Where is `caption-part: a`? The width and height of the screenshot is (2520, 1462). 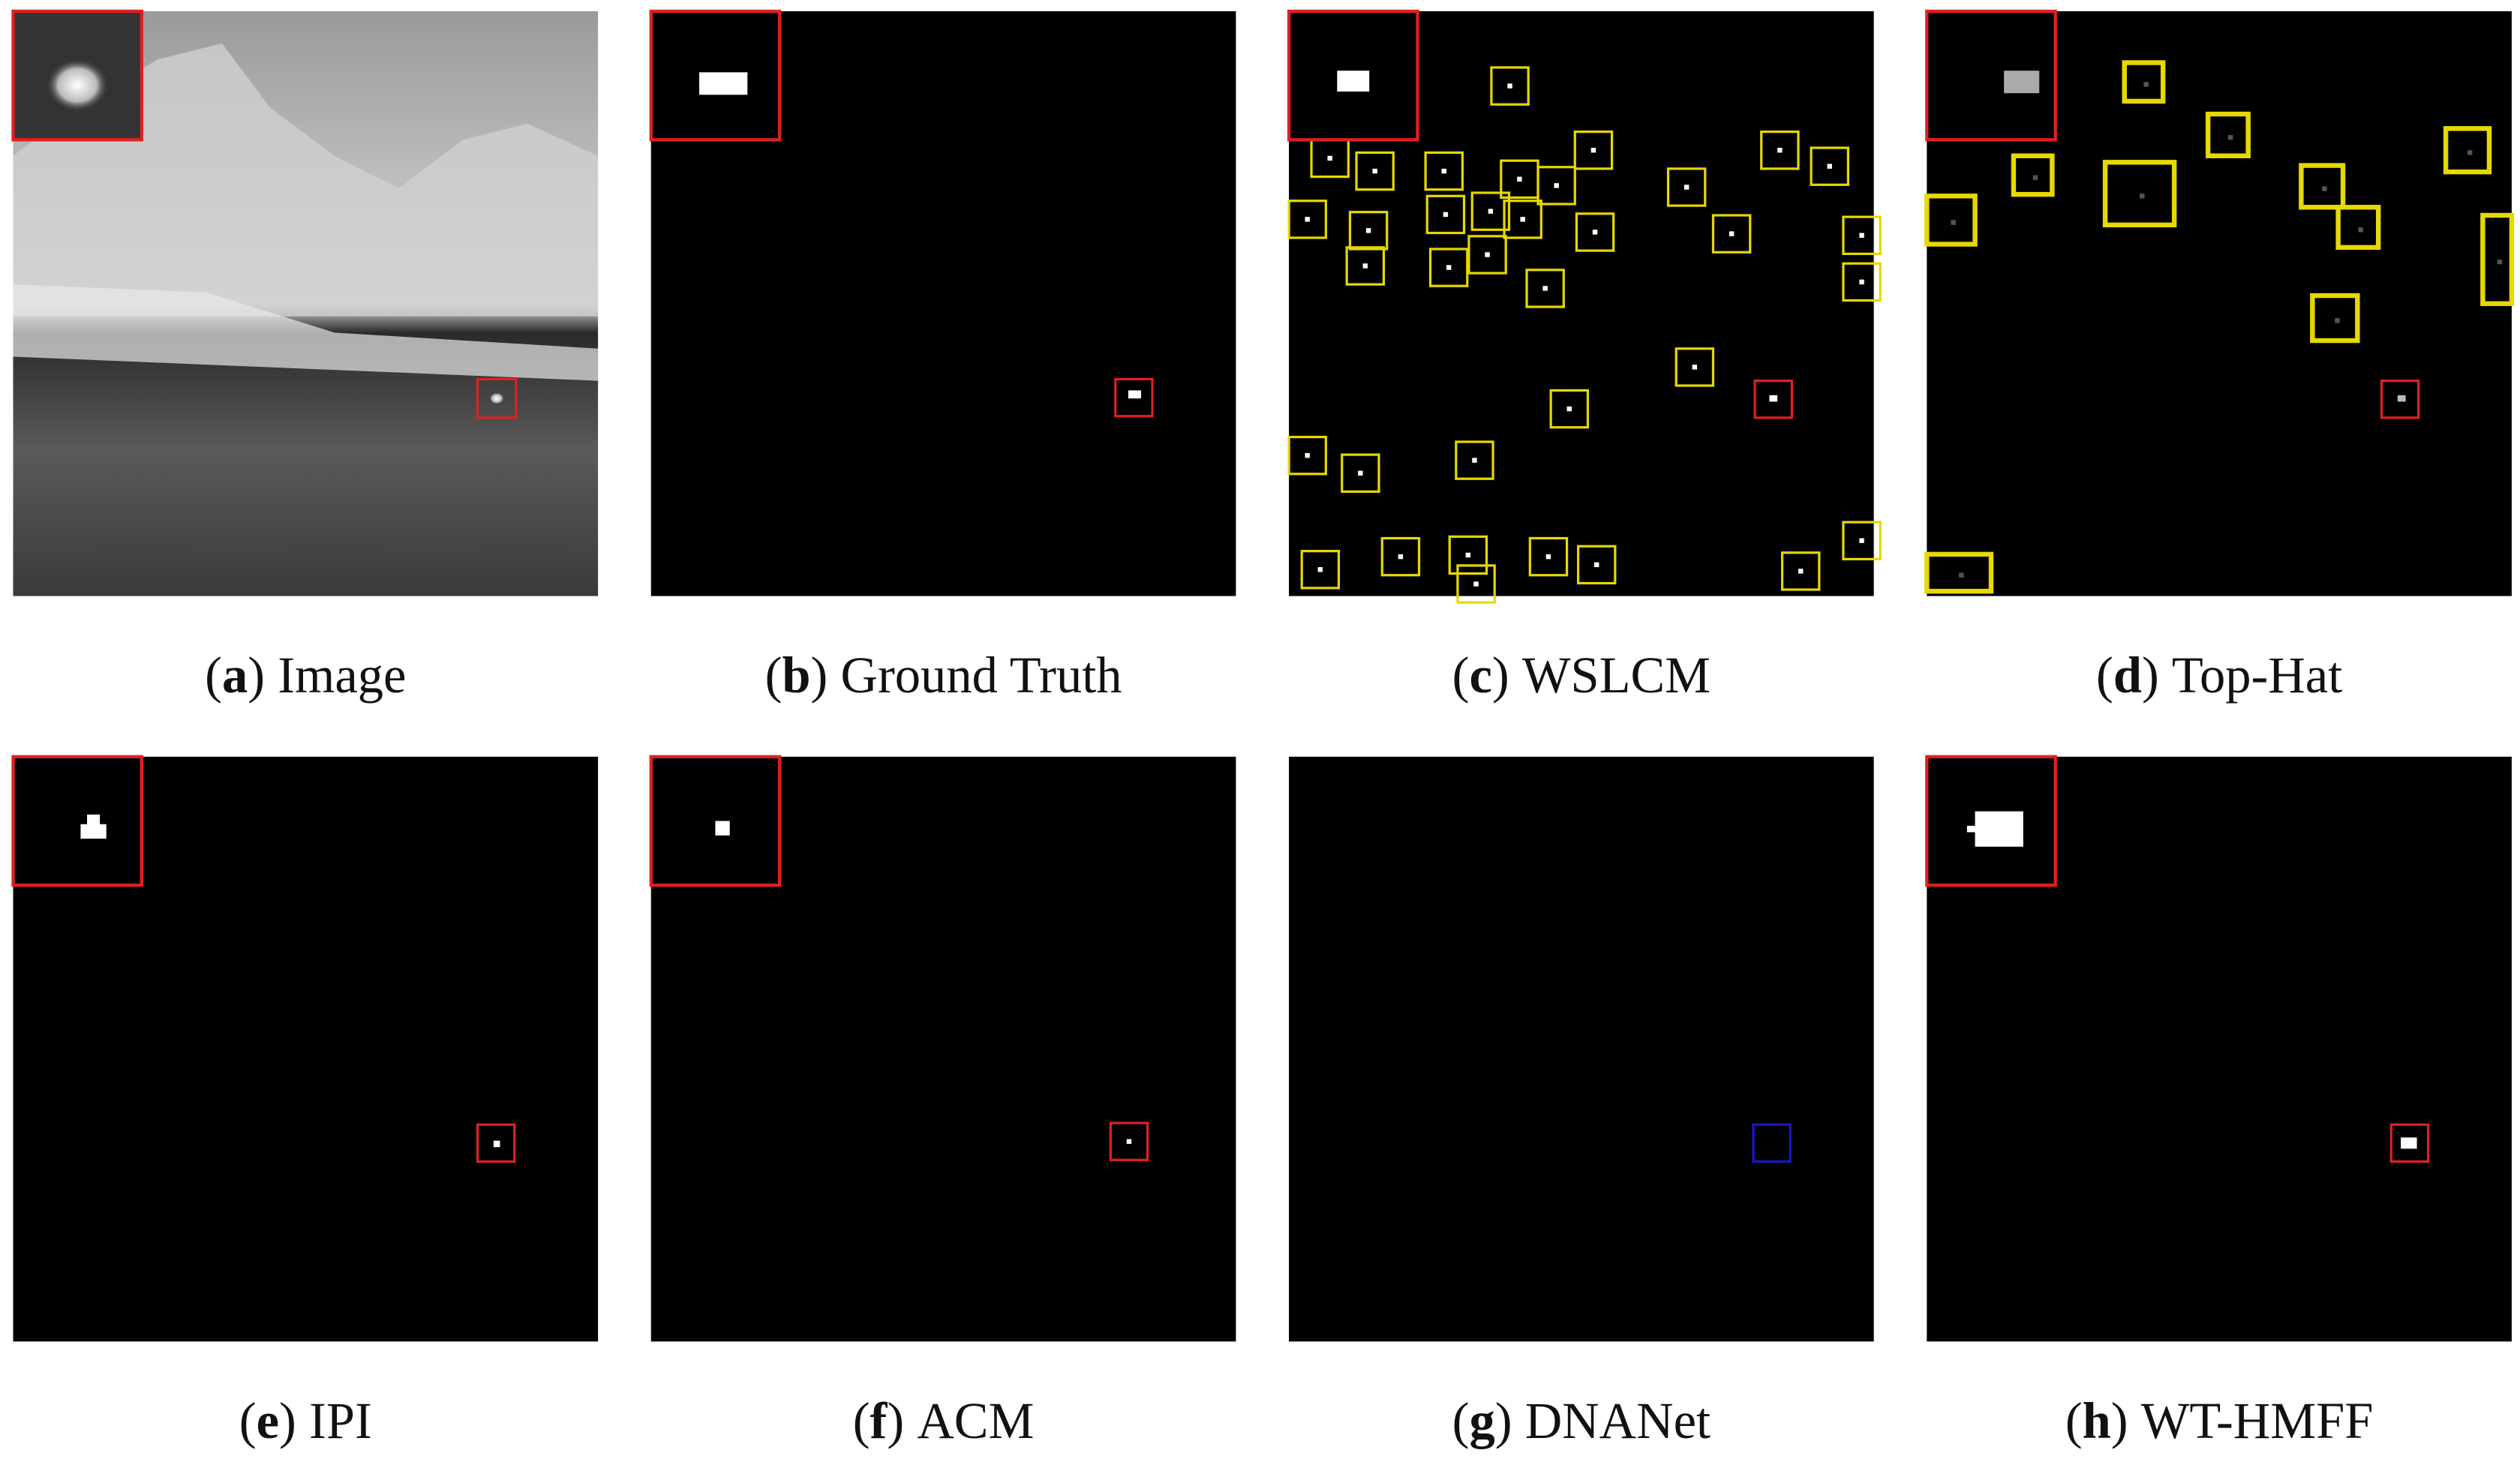
caption-part: a is located at coordinates (235, 675).